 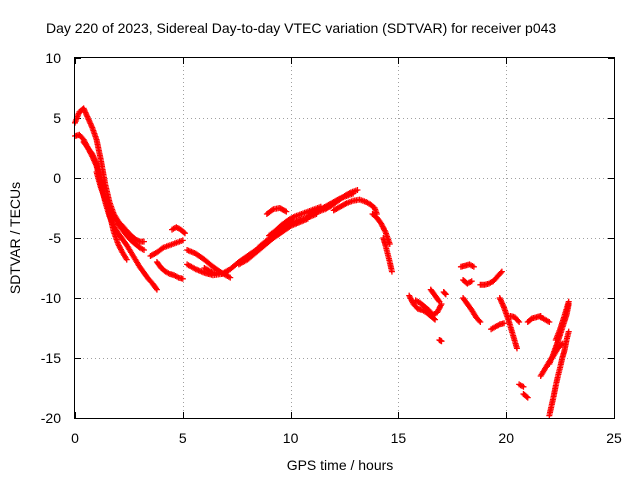 What do you see at coordinates (399, 438) in the screenshot?
I see `x-tick-label: 15` at bounding box center [399, 438].